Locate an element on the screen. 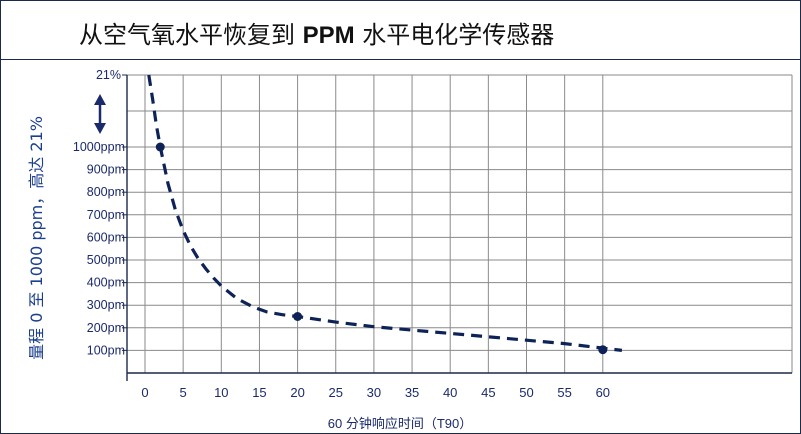 This screenshot has width=801, height=434. x-tick-label: 40 is located at coordinates (450, 392).